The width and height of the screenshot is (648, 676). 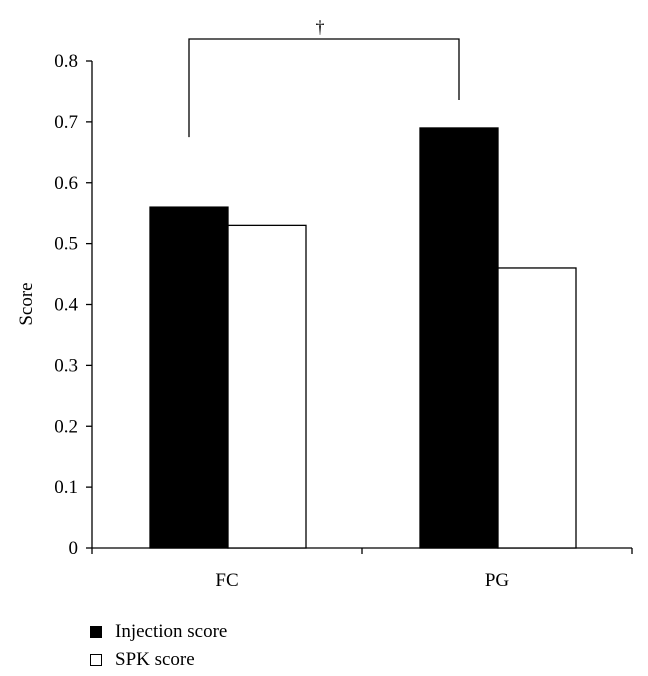 I want to click on y-tick-label: 0.3, so click(x=66, y=365).